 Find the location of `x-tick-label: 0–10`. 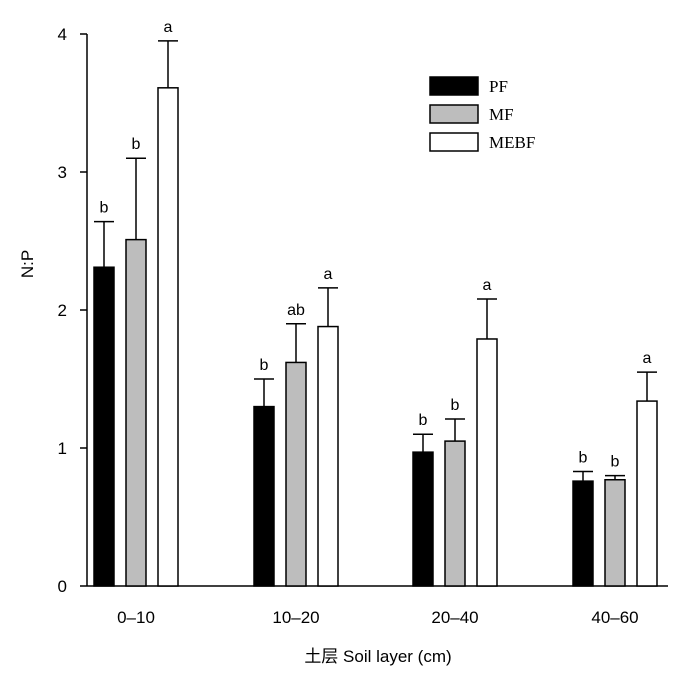

x-tick-label: 0–10 is located at coordinates (136, 617).